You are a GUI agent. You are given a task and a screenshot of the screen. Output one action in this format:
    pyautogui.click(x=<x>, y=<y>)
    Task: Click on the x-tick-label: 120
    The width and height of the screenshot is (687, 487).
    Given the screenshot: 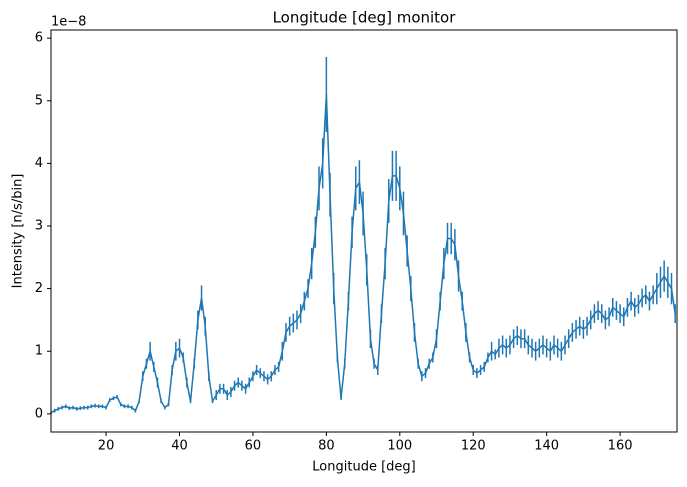 What is the action you would take?
    pyautogui.click(x=473, y=446)
    